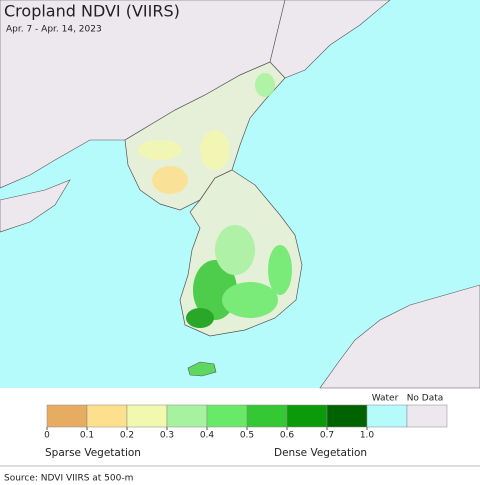  Describe the element at coordinates (427, 416) in the screenshot. I see `no-data-swatch` at that location.